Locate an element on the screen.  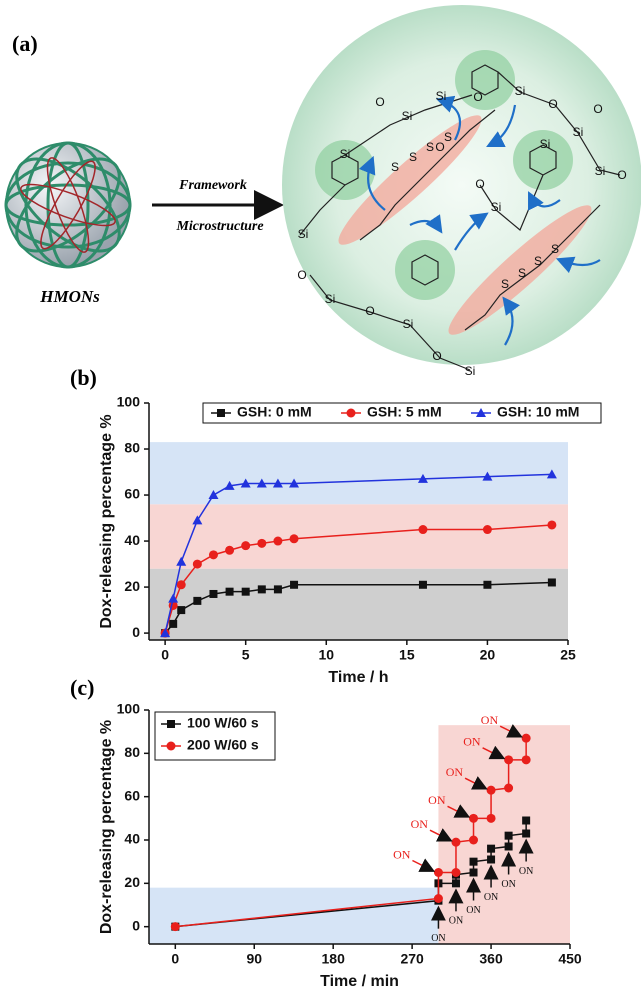
legend: 100 W/60 s 200 W/60 s is located at coordinates (215, 736).